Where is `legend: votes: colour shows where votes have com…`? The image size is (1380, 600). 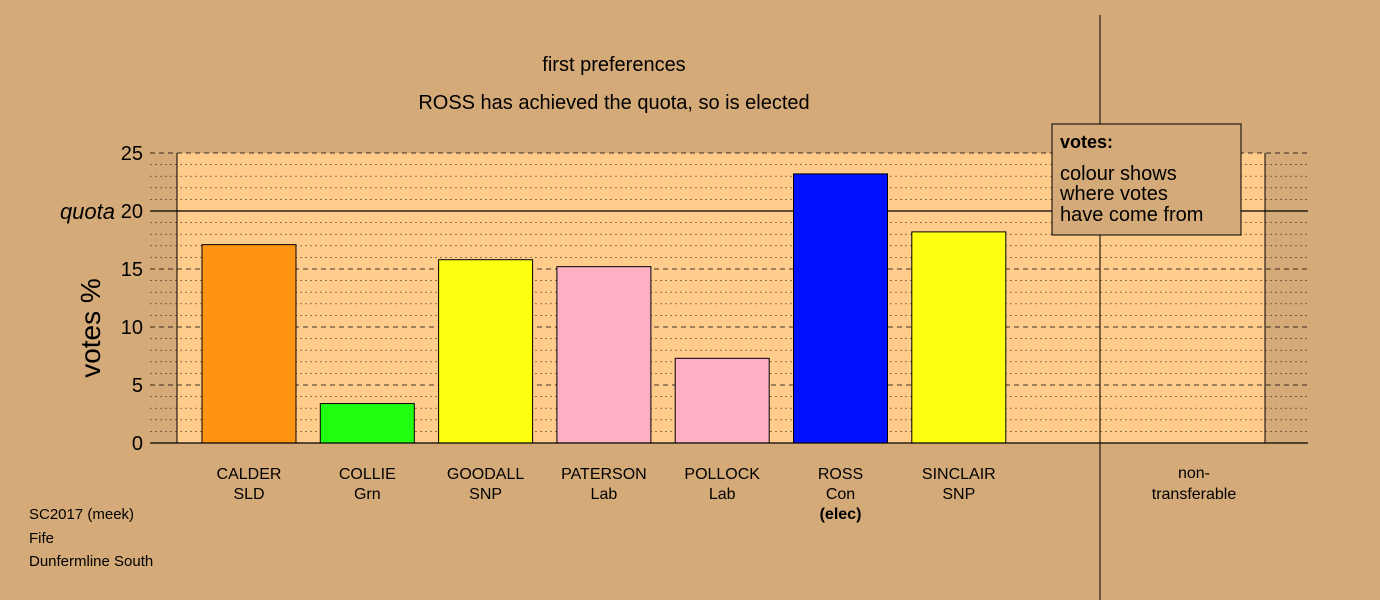 legend: votes: colour shows where votes have com… is located at coordinates (1146, 179).